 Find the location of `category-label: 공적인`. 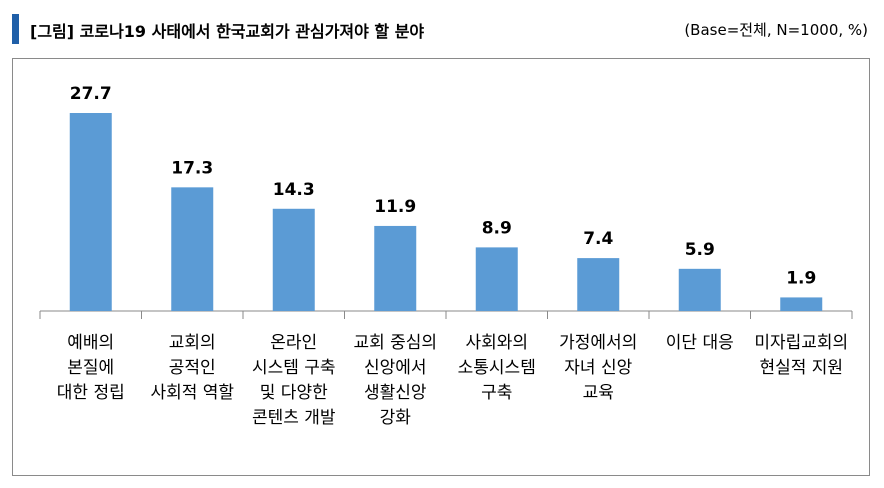

category-label: 공적인 is located at coordinates (192, 368).